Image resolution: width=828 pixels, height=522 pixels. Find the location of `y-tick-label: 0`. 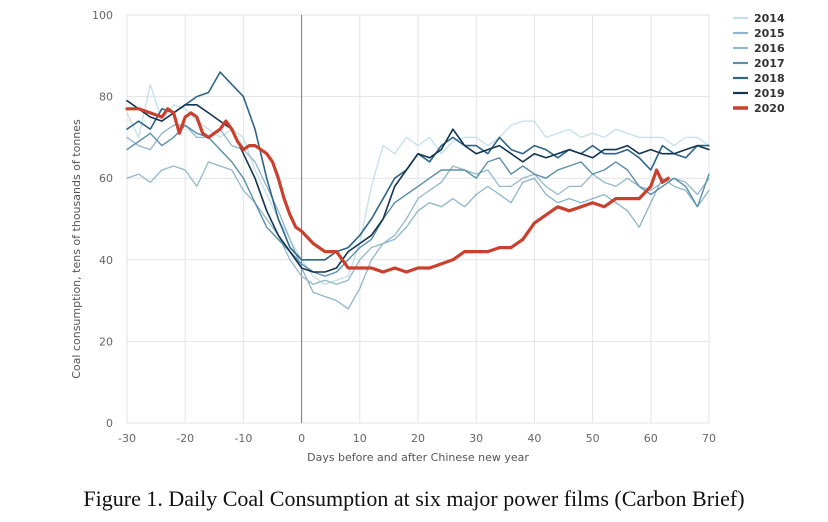

y-tick-label: 0 is located at coordinates (109, 423).